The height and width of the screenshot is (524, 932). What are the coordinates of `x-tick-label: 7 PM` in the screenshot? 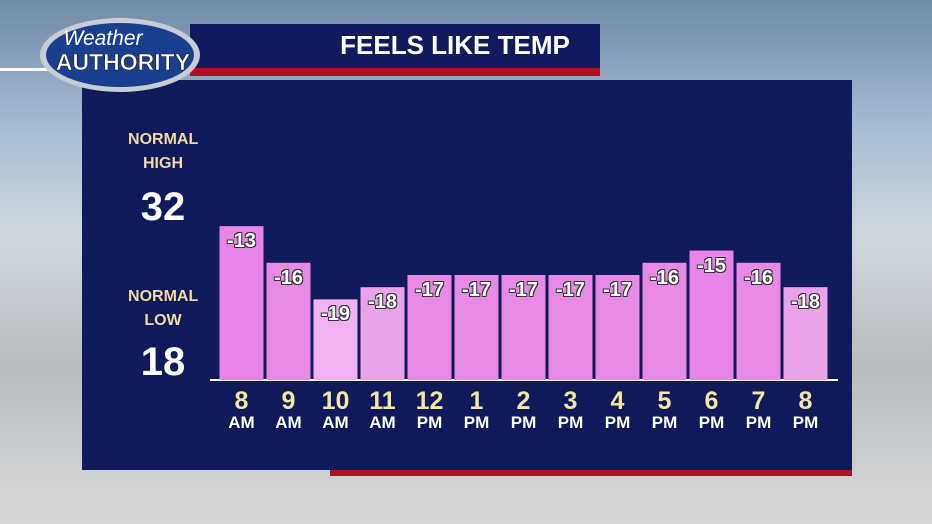 It's located at (758, 409).